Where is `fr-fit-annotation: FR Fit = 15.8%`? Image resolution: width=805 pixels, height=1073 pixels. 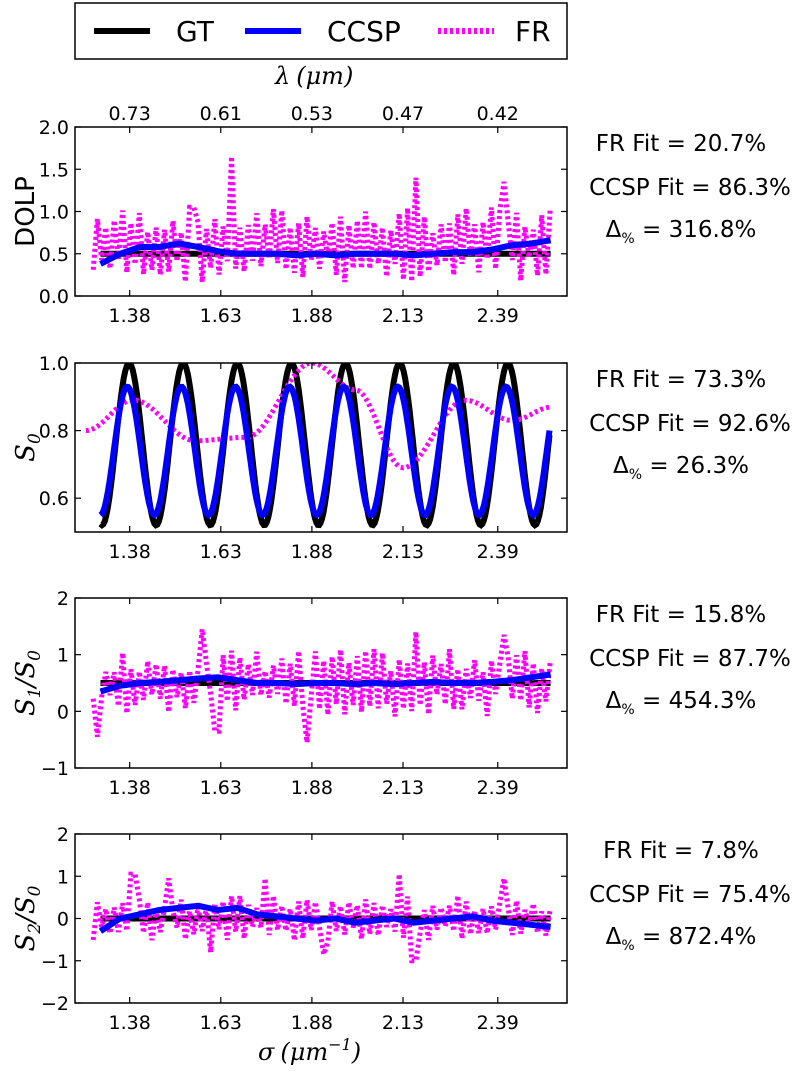 fr-fit-annotation: FR Fit = 15.8% is located at coordinates (681, 615).